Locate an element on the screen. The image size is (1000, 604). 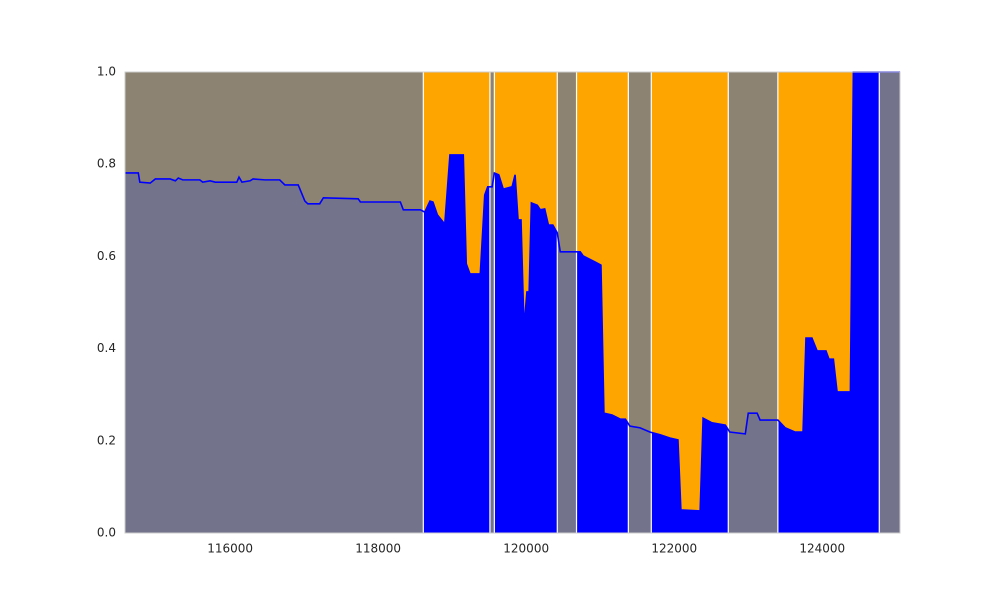
y-tick-label: 1.0 is located at coordinates (106, 72).